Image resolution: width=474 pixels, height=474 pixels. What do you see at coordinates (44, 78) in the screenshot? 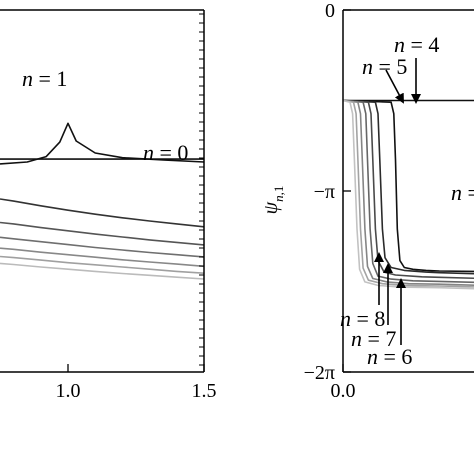
I see `label-n1: n = 1` at bounding box center [44, 78].